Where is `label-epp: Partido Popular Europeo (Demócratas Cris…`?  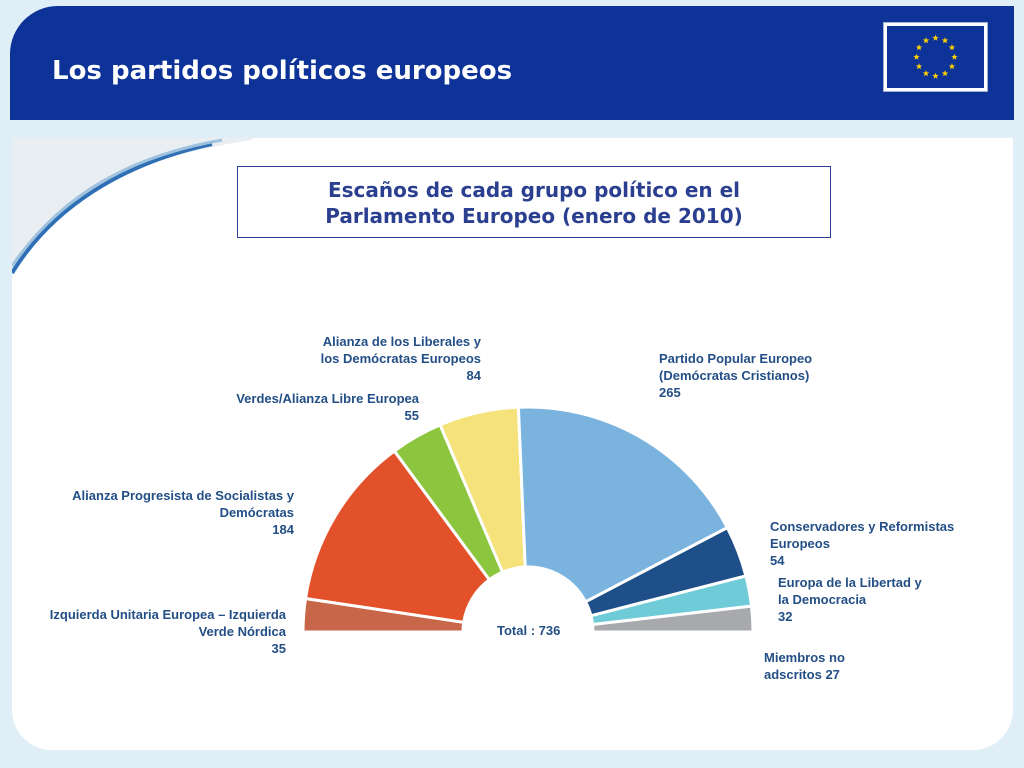 label-epp: Partido Popular Europeo (Demócratas Cris… is located at coordinates (736, 375).